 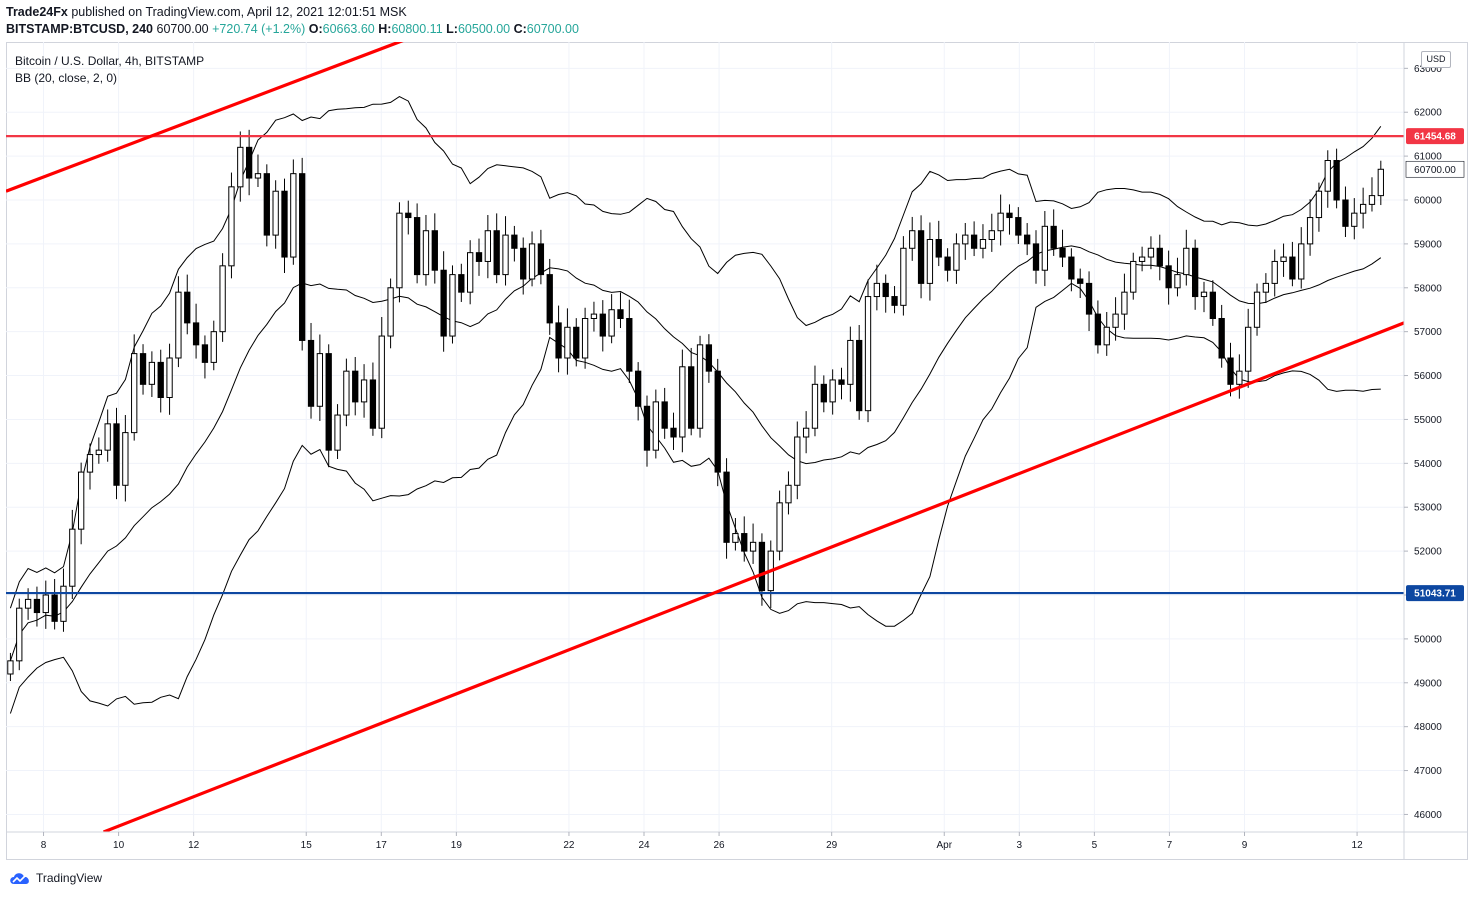 What do you see at coordinates (19, 878) in the screenshot?
I see `cloud-icon` at bounding box center [19, 878].